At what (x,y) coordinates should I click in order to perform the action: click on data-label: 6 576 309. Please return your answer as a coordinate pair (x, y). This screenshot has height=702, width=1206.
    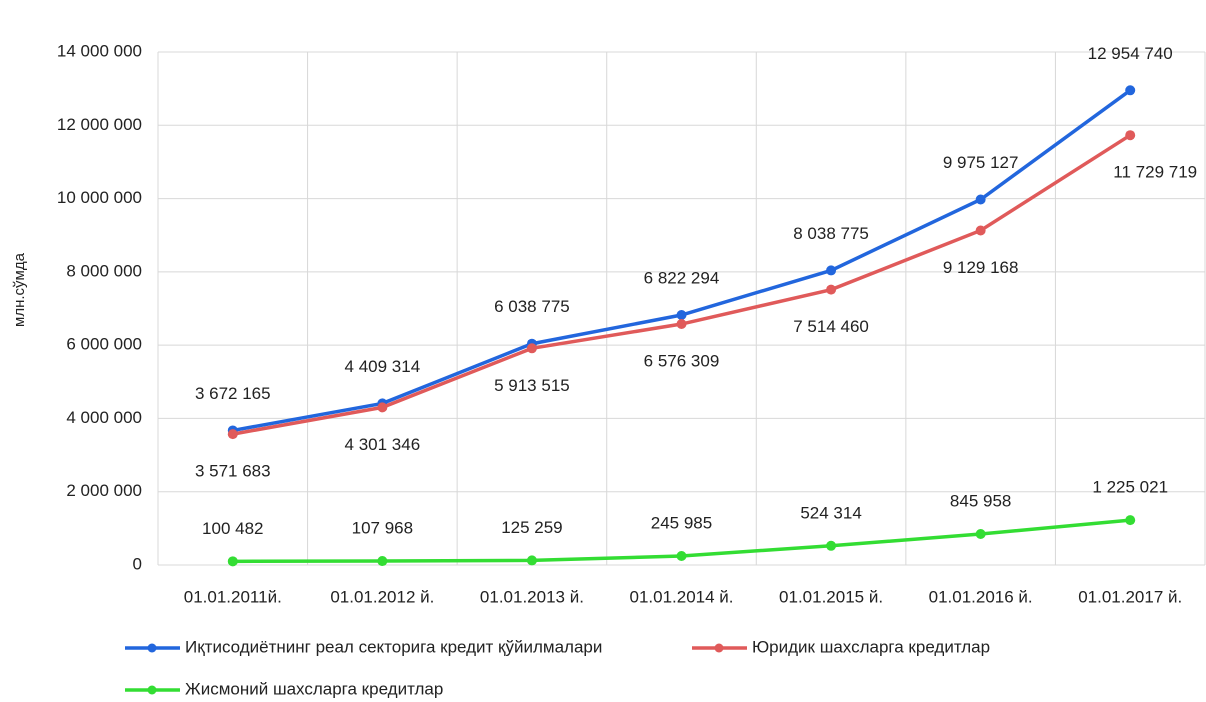
    Looking at the image, I should click on (682, 361).